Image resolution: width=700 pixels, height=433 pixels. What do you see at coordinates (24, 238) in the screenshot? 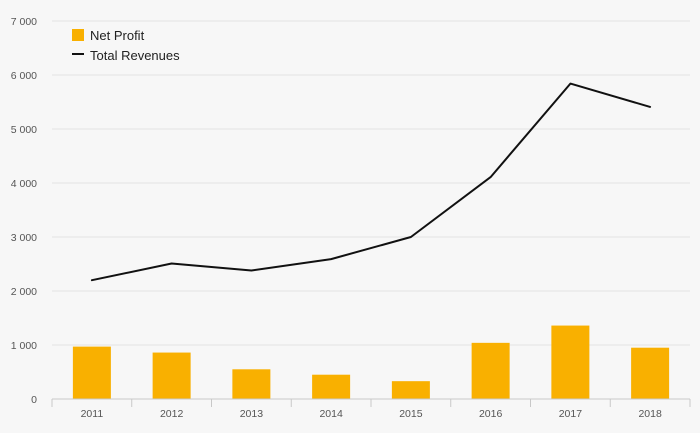
I see `y-tick-label: 3 000` at bounding box center [24, 238].